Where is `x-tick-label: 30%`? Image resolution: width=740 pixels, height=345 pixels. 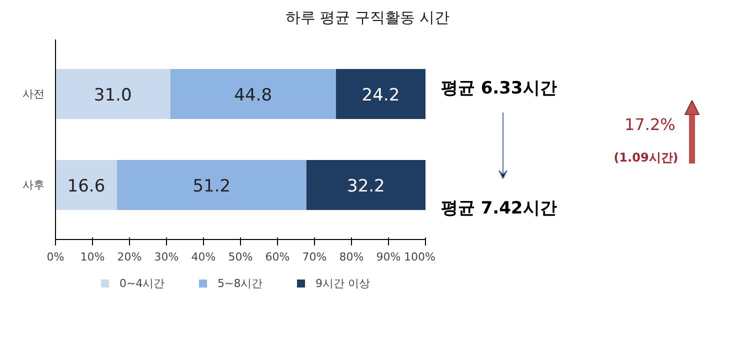 x-tick-label: 30% is located at coordinates (166, 257).